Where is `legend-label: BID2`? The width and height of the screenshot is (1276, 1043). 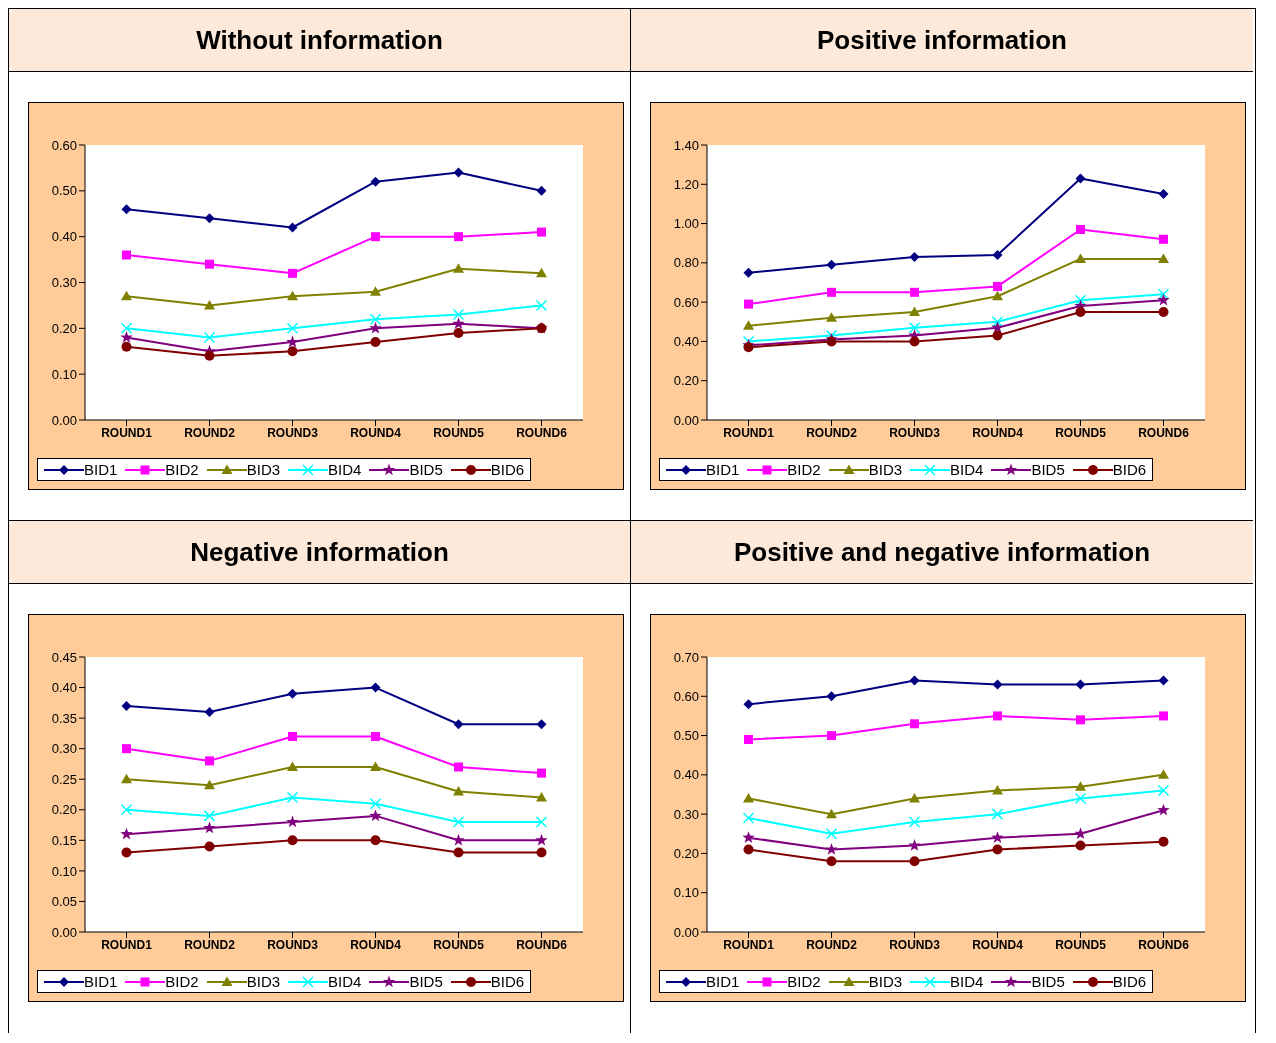
legend-label: BID2 is located at coordinates (804, 469).